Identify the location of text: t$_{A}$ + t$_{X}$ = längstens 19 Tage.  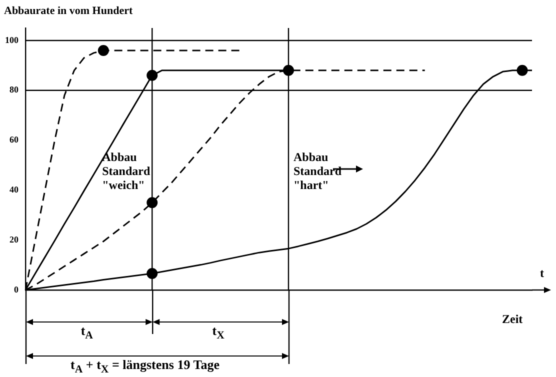
(145, 367).